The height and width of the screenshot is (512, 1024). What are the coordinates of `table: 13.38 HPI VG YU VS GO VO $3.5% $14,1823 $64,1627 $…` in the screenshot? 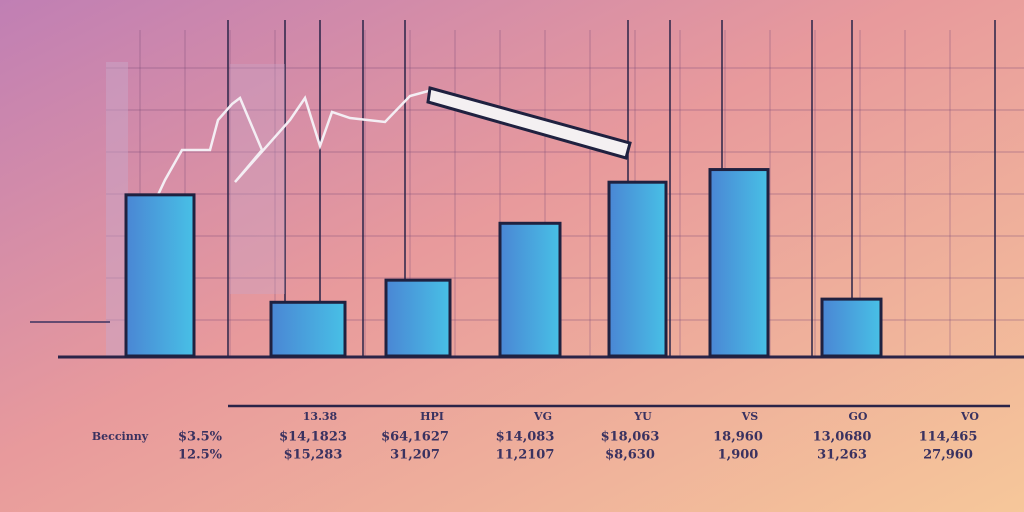 It's located at (578, 436).